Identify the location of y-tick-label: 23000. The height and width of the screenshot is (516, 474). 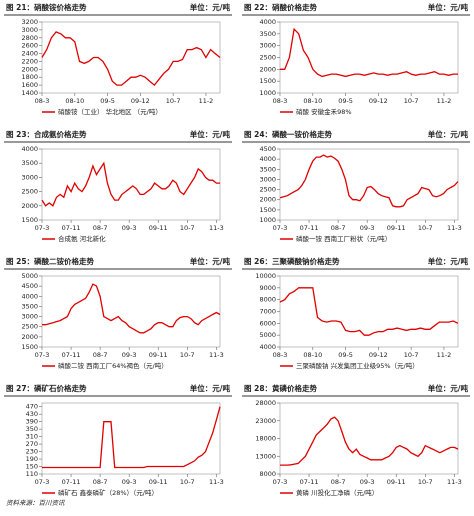
(265, 421).